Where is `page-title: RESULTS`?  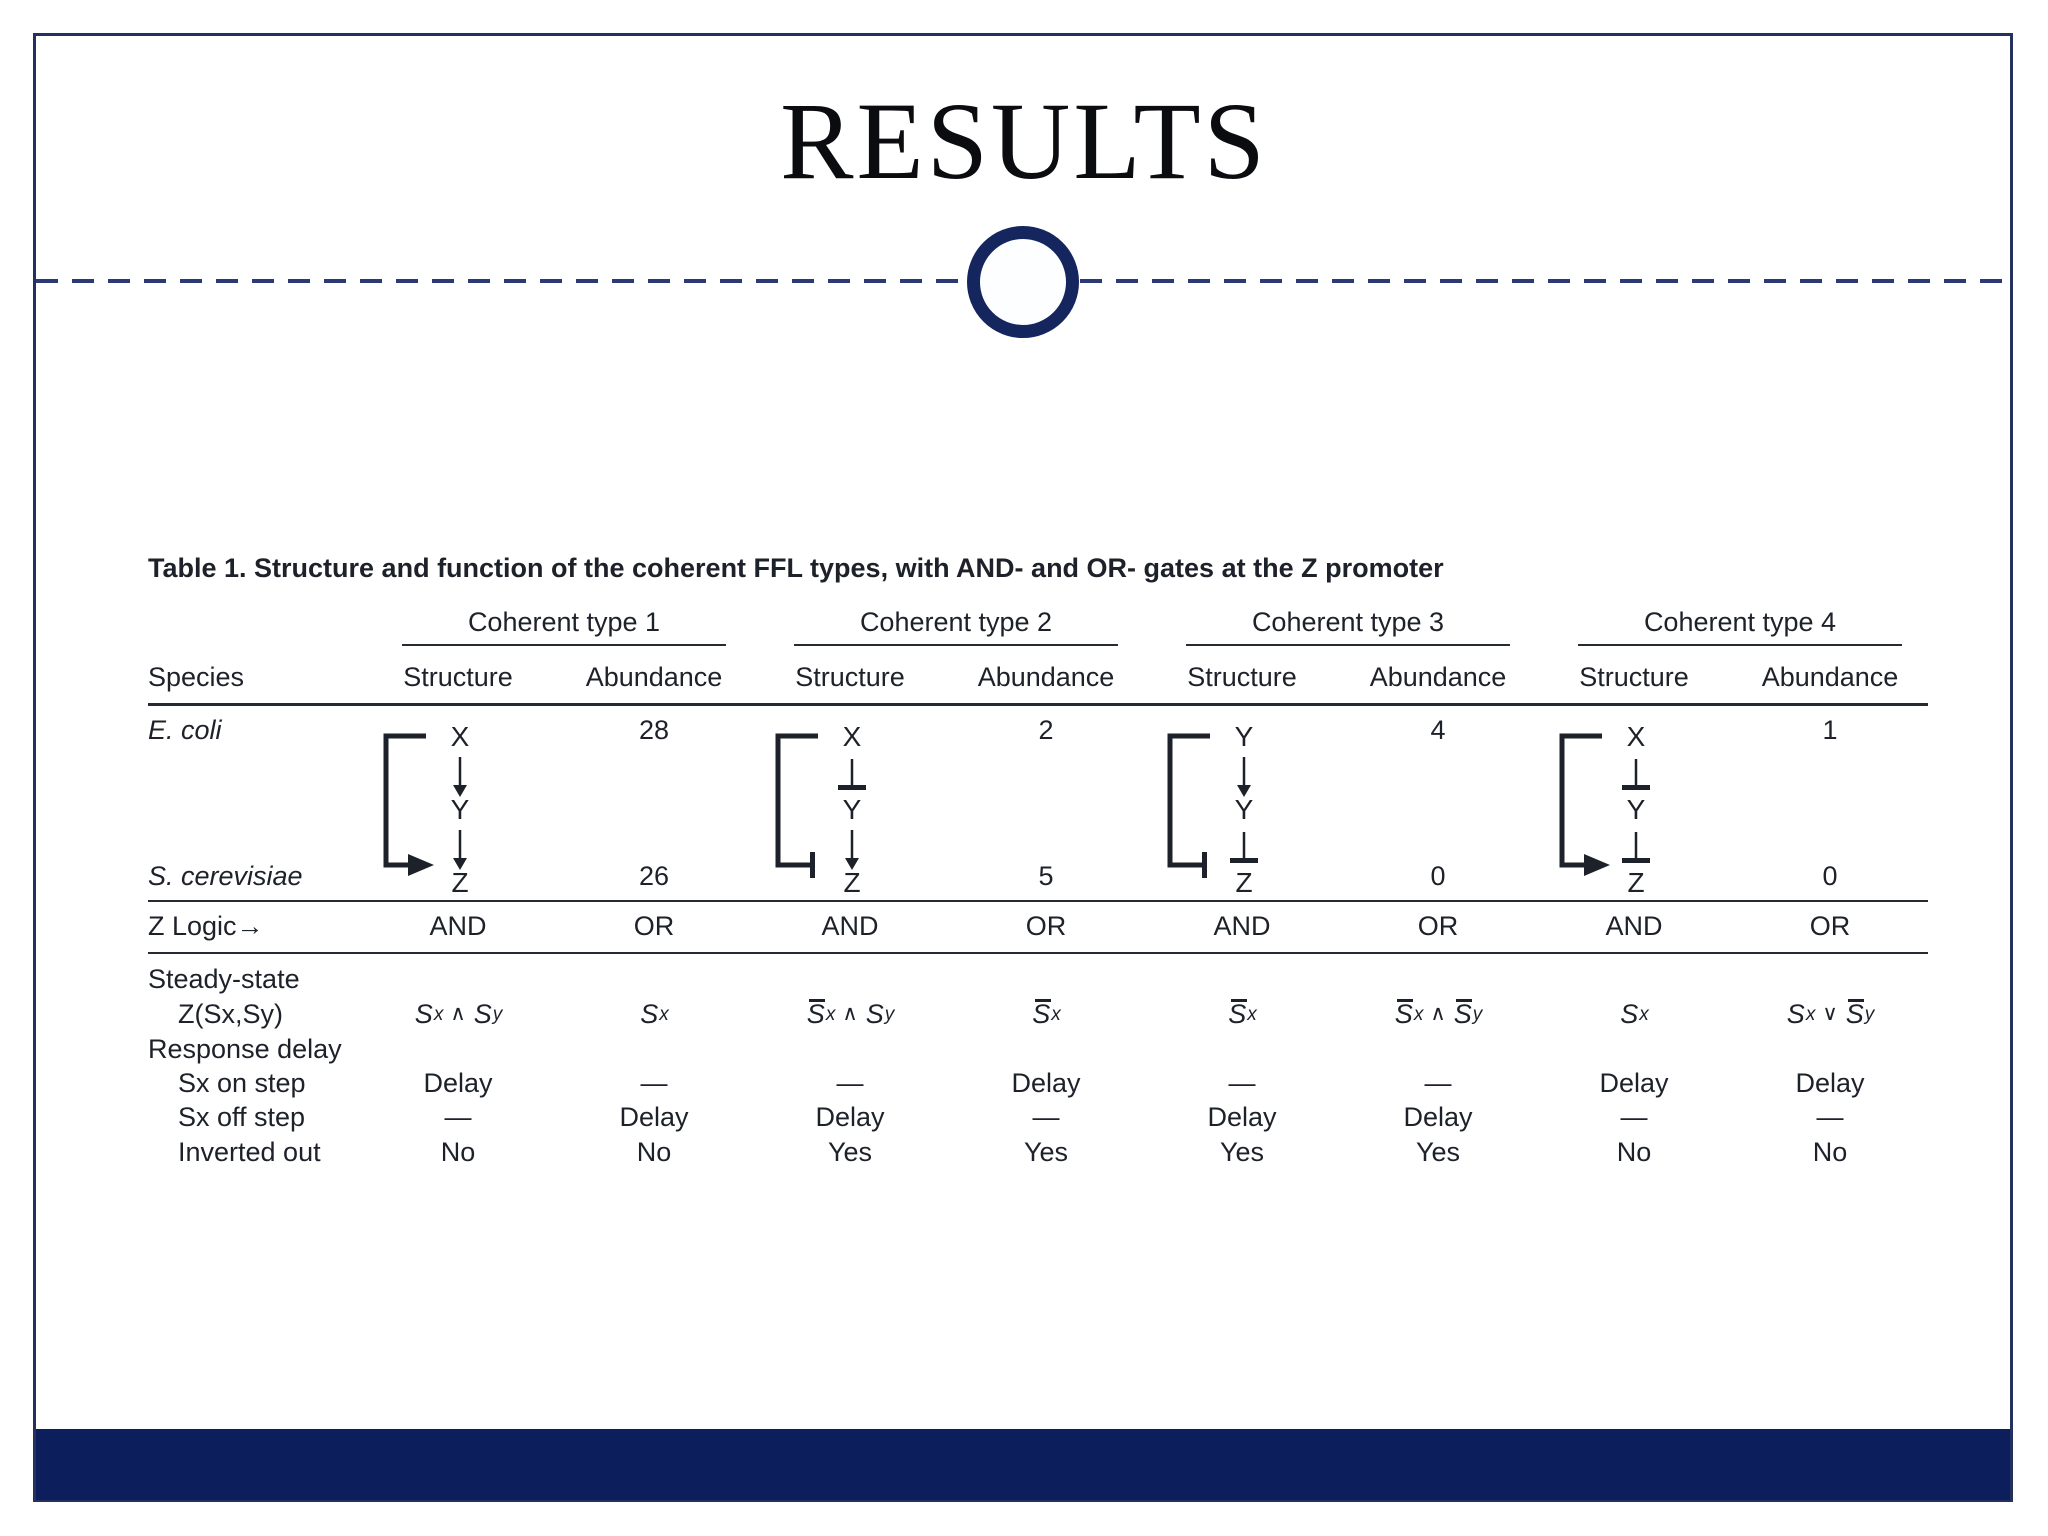 page-title: RESULTS is located at coordinates (1024, 141).